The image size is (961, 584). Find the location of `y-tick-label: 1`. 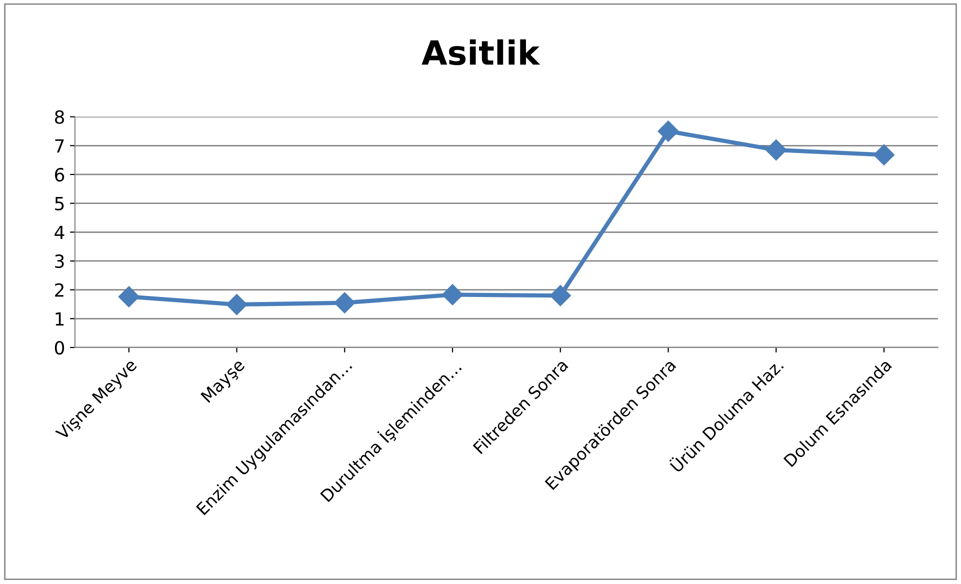

y-tick-label: 1 is located at coordinates (60, 319).